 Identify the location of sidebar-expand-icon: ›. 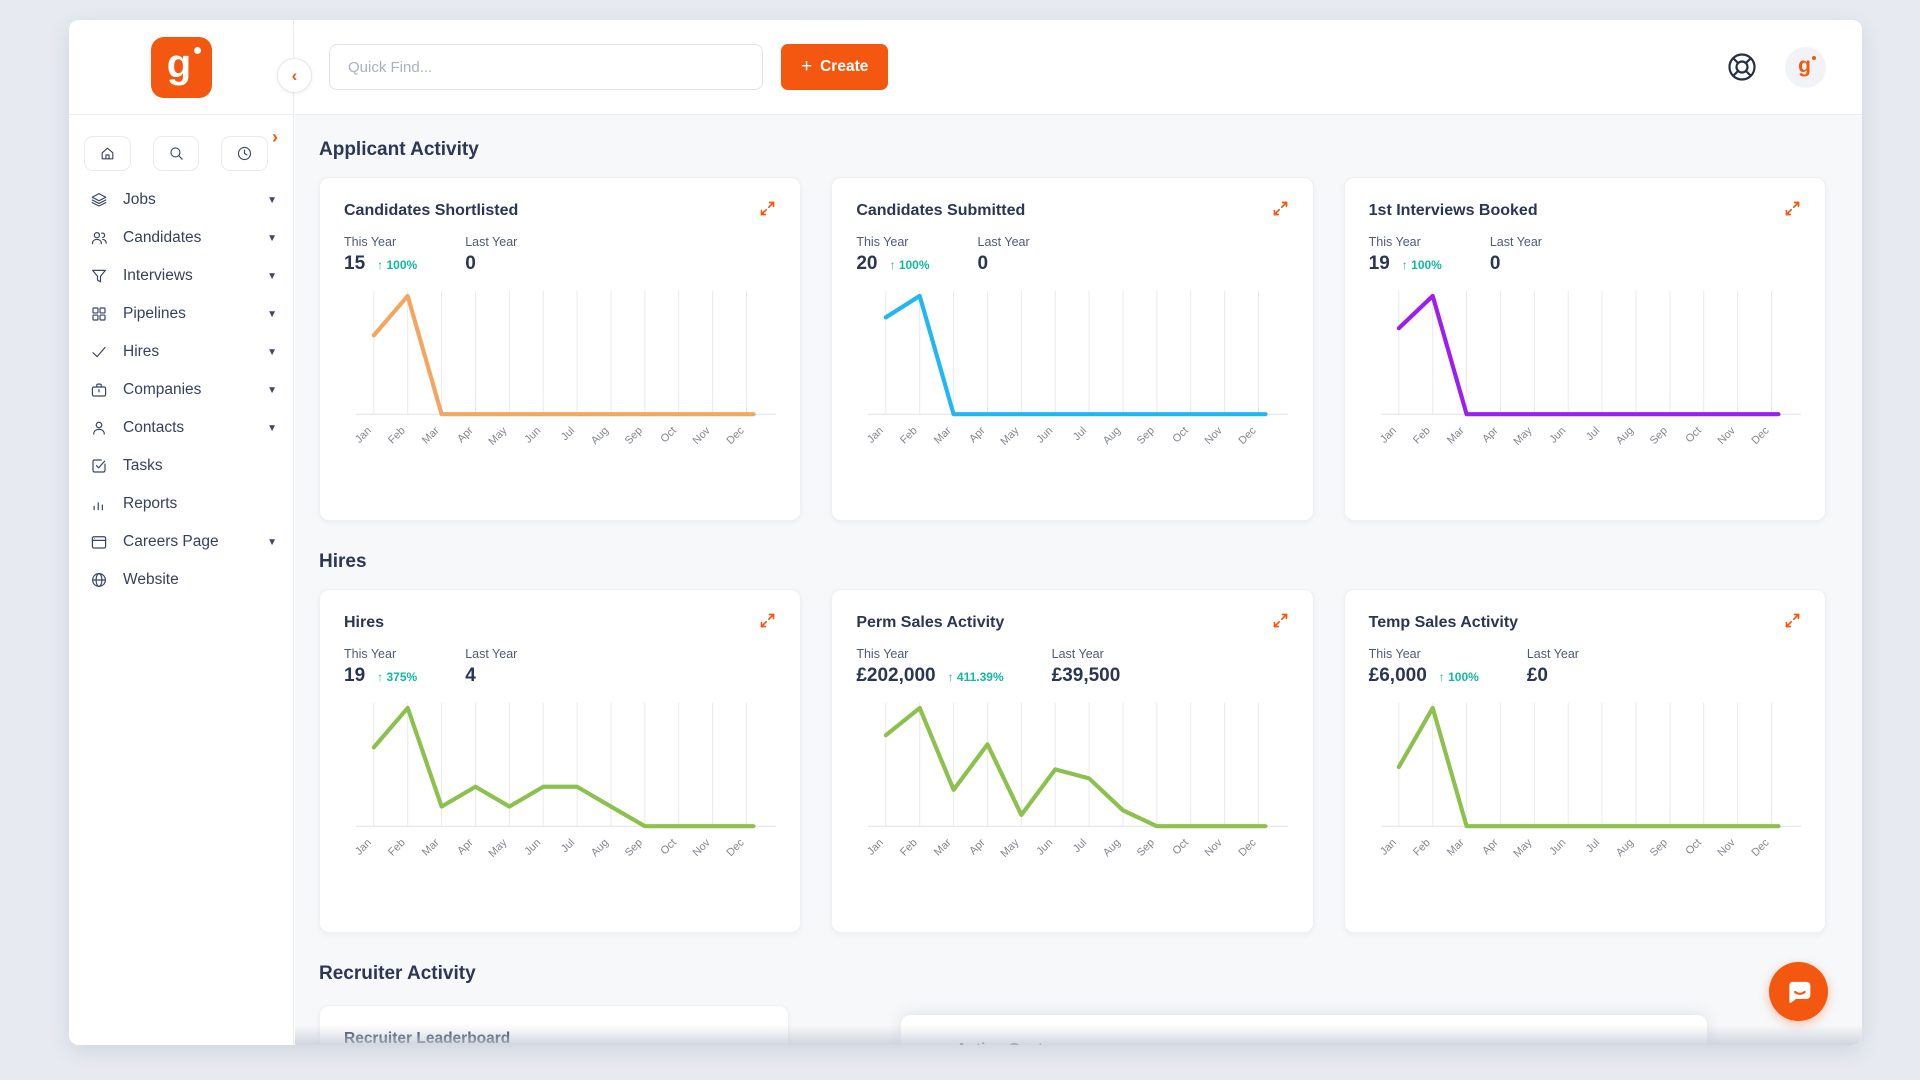
(275, 137).